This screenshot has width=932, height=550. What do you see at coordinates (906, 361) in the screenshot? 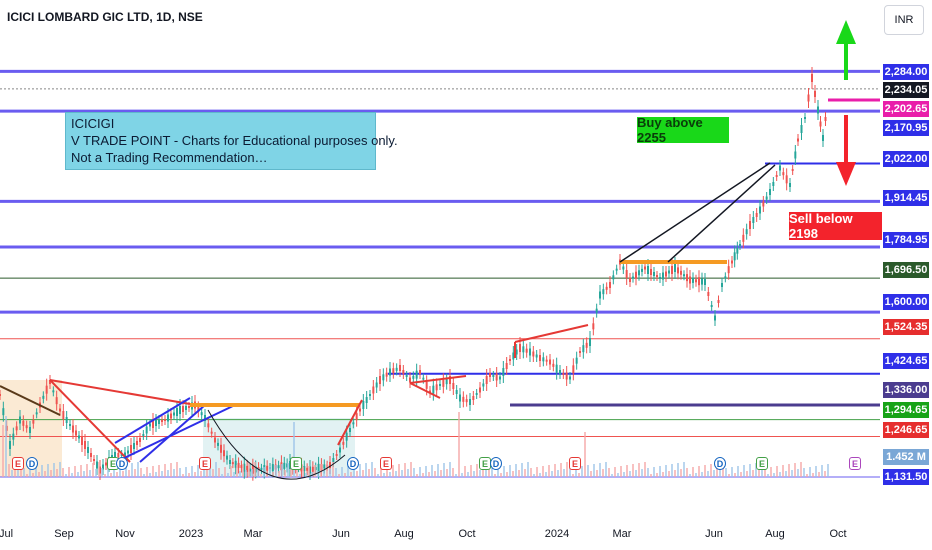
I see `price-tag: 1,424.65` at bounding box center [906, 361].